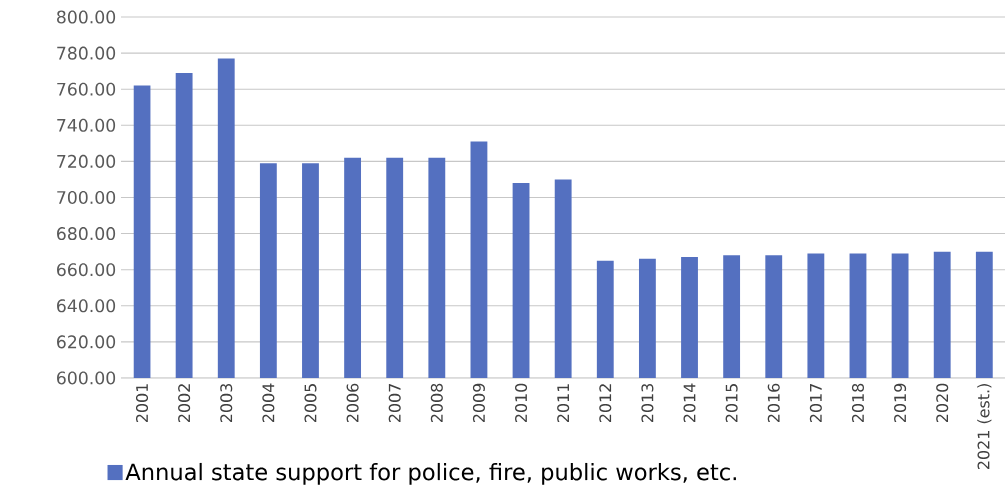 The width and height of the screenshot is (1005, 497). I want to click on x-tick-label: 2005, so click(310, 403).